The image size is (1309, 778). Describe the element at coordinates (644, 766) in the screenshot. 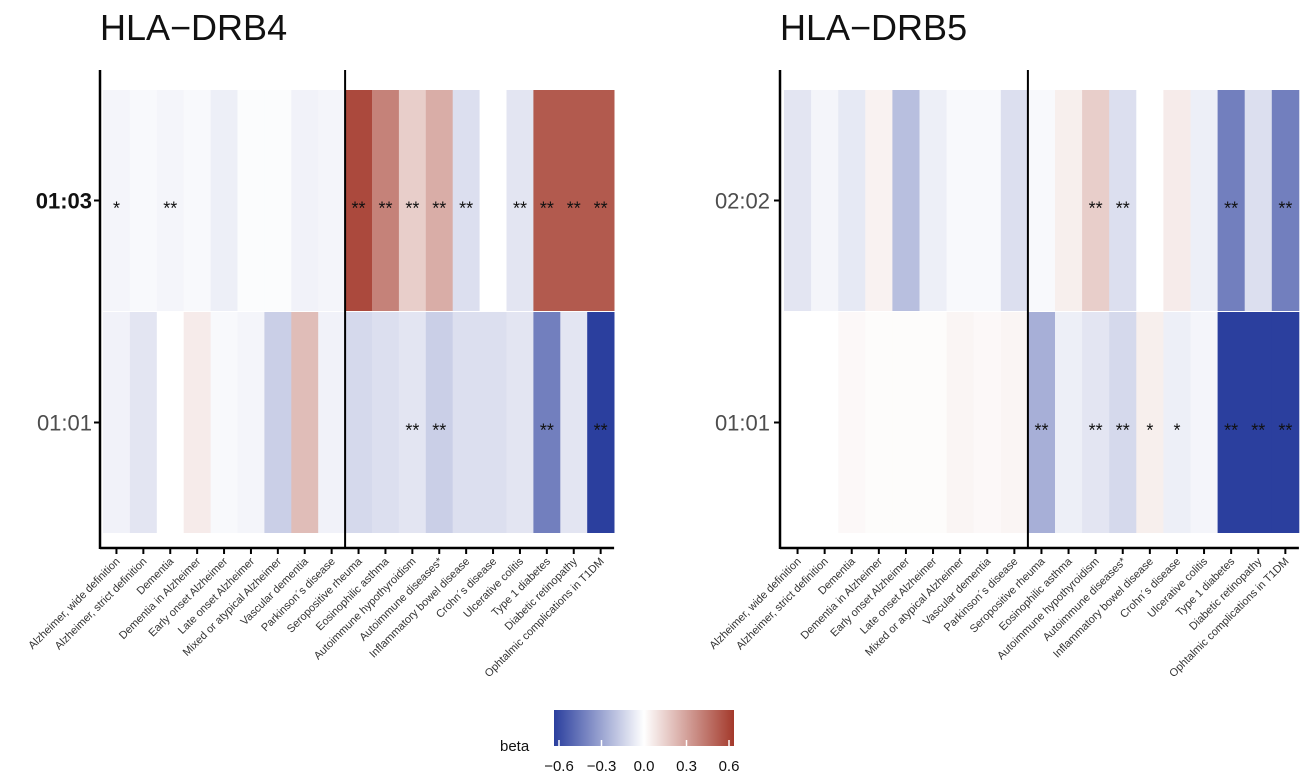

I see `legend-tick-label: 0.0` at that location.